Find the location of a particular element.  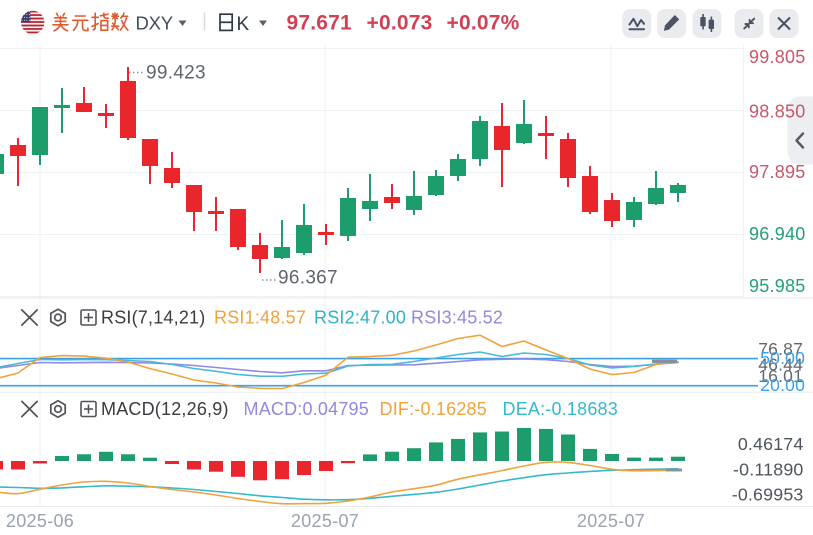

svg-text: 97.895 is located at coordinates (777, 172).